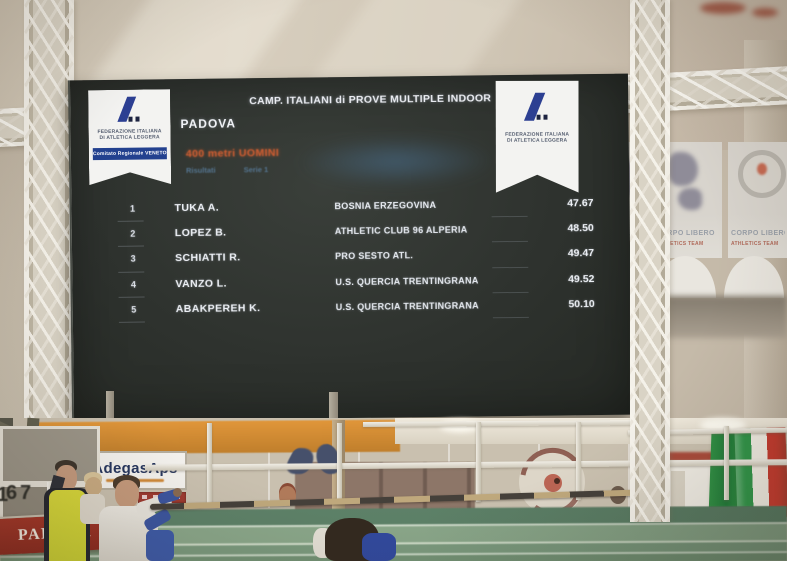 The image size is (787, 561). I want to click on time-cell: 47.67, so click(580, 203).